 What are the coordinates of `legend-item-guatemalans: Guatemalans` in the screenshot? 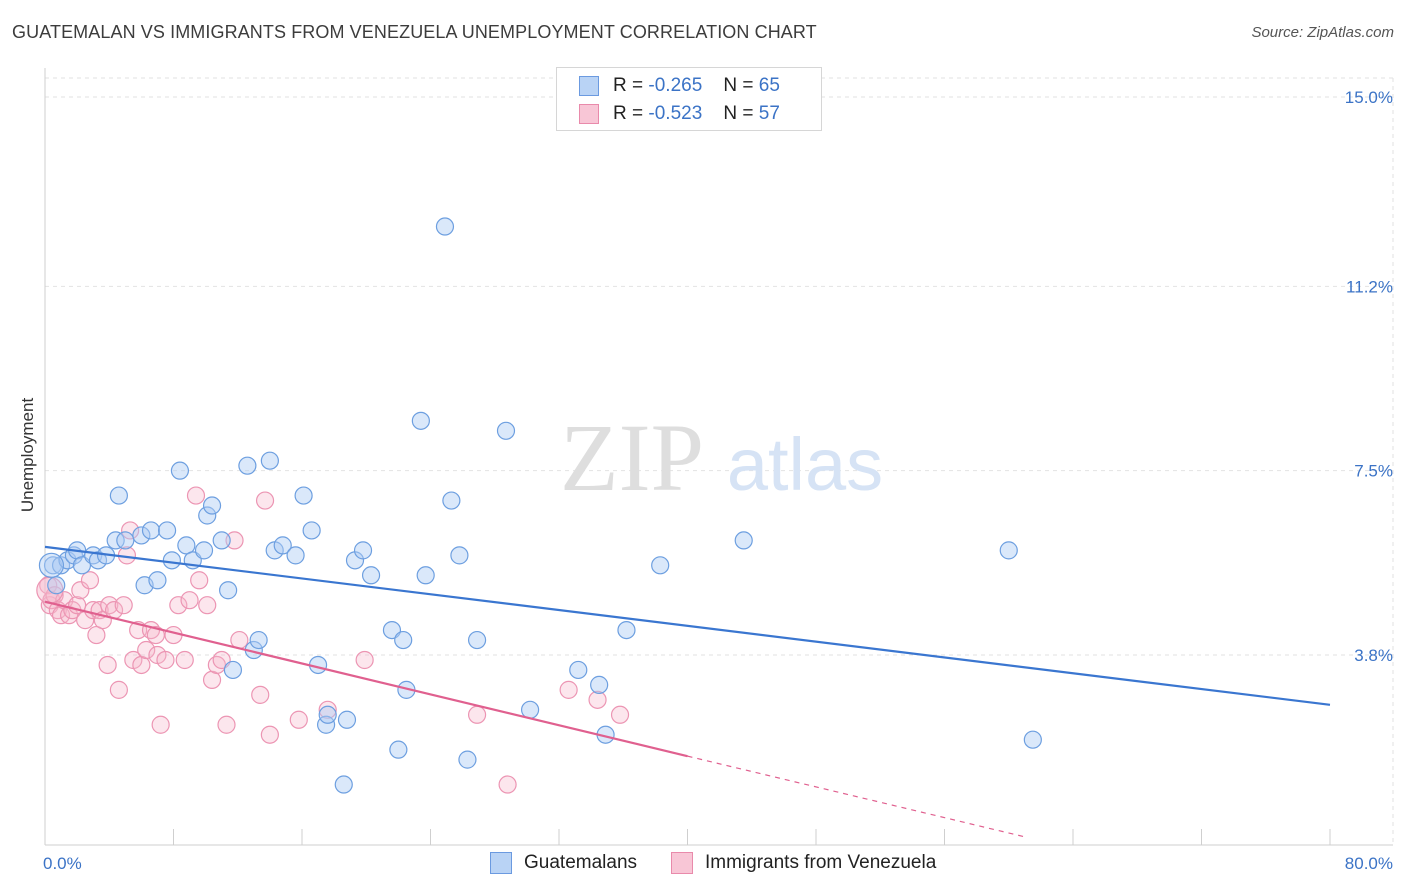 It's located at (563, 863).